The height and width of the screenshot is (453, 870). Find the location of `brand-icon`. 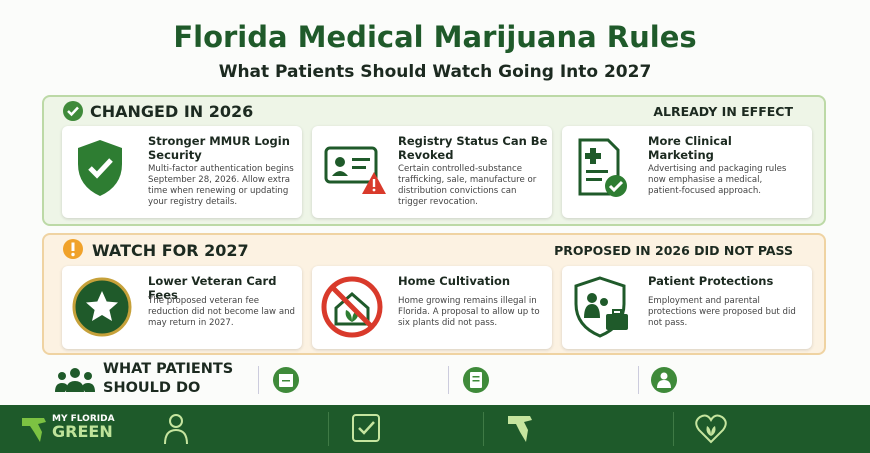

brand-icon is located at coordinates (34, 430).